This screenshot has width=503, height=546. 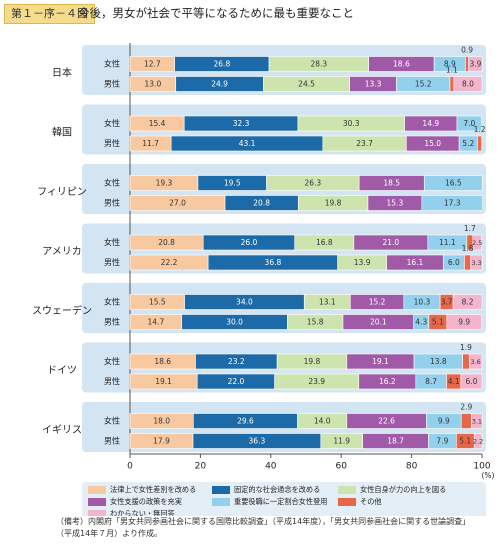 I want to click on value-label: 11.9, so click(x=341, y=441).